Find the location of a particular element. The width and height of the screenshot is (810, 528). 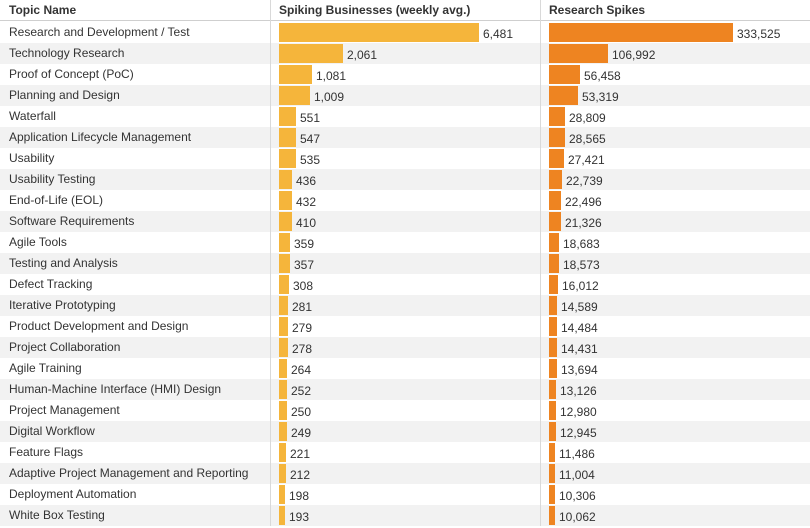

research-spikes-value-label: 14,484 is located at coordinates (579, 328).